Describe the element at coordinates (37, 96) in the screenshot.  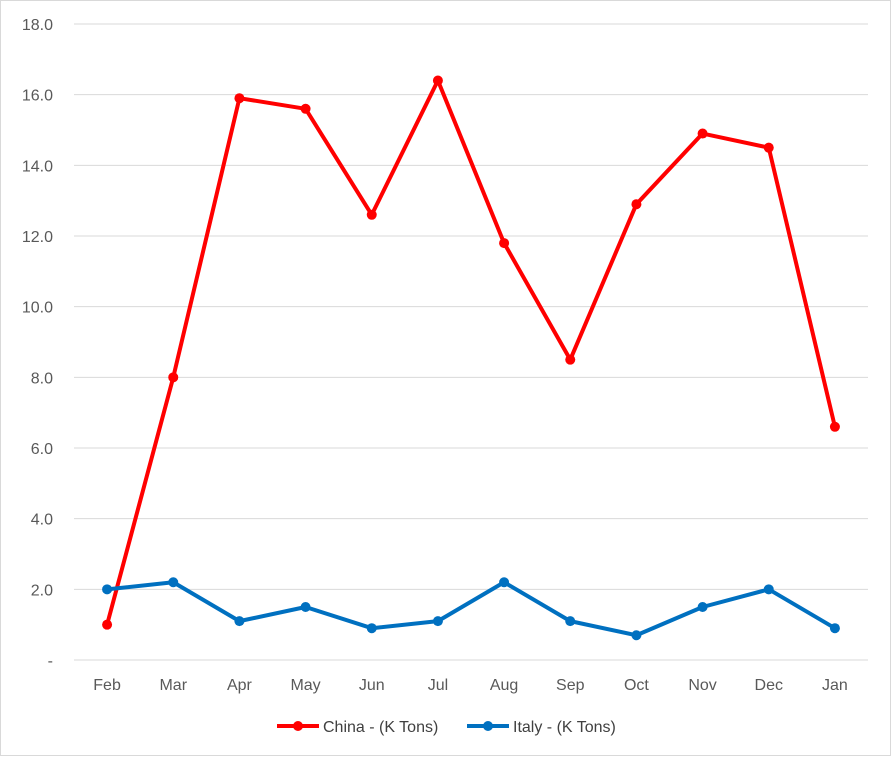
I see `y-tick-label: 16.0` at that location.